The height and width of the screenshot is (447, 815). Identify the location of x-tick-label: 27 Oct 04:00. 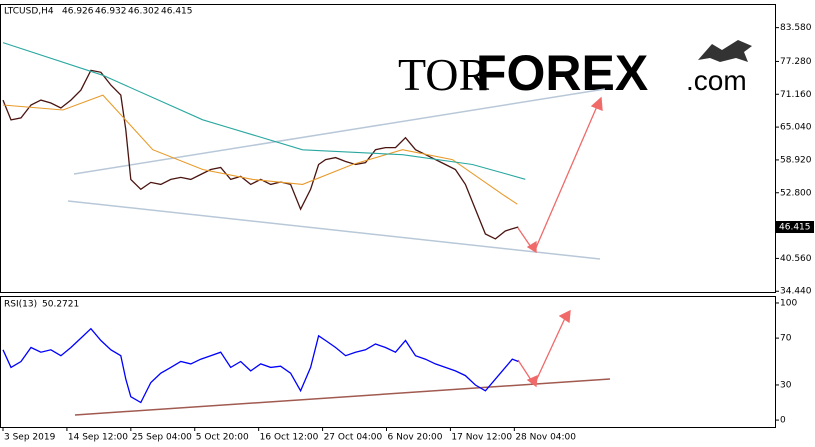
(353, 438).